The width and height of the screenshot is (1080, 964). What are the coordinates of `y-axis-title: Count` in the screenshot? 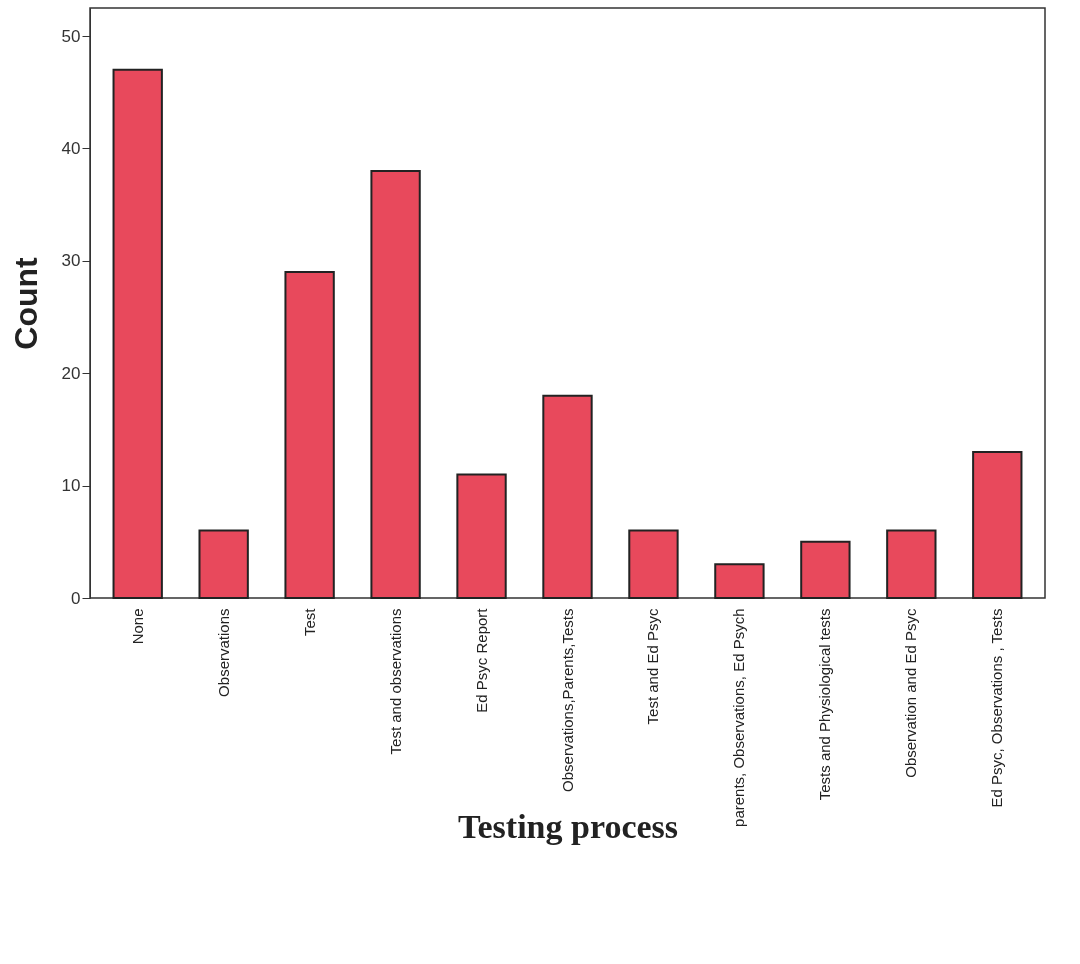 It's located at (25, 303).